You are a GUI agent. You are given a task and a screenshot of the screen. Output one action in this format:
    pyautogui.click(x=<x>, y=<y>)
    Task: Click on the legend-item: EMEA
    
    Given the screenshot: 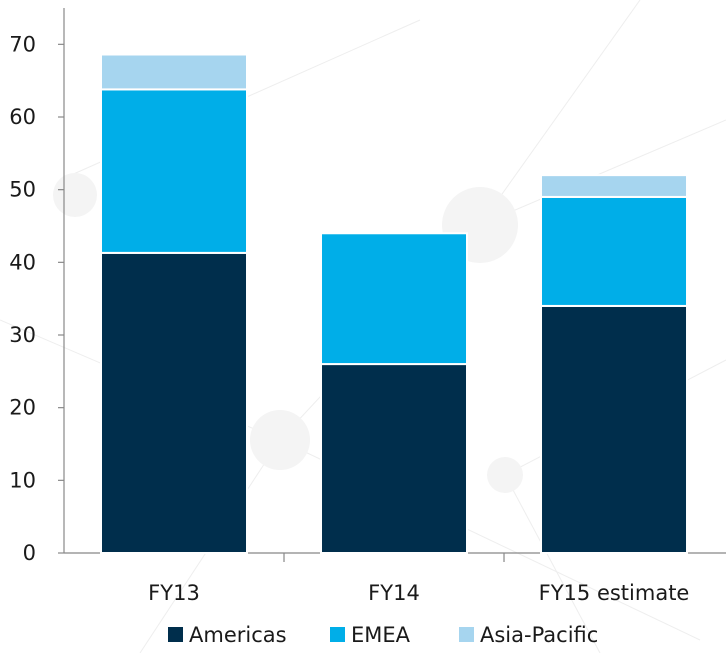 What is the action you would take?
    pyautogui.click(x=370, y=635)
    